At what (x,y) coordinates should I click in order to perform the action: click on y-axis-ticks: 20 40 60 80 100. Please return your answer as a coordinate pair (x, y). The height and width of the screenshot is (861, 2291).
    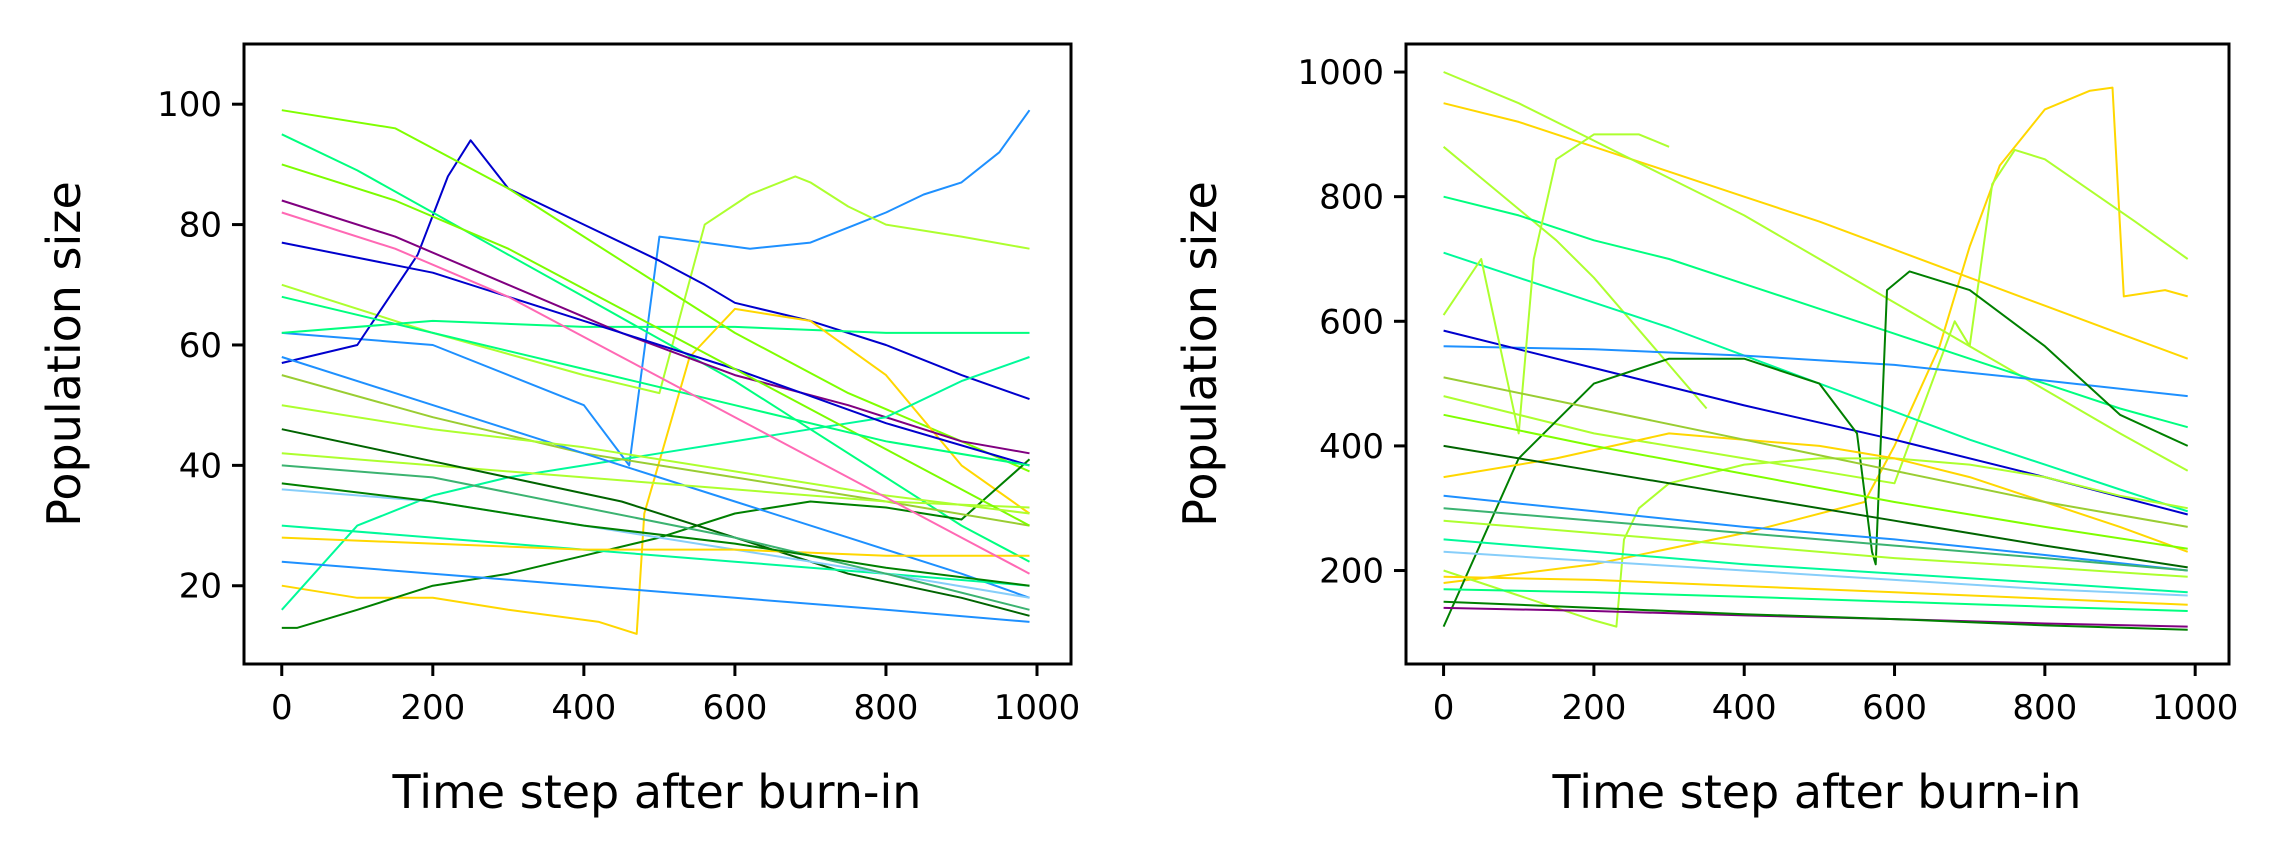
    Looking at the image, I should click on (200, 346).